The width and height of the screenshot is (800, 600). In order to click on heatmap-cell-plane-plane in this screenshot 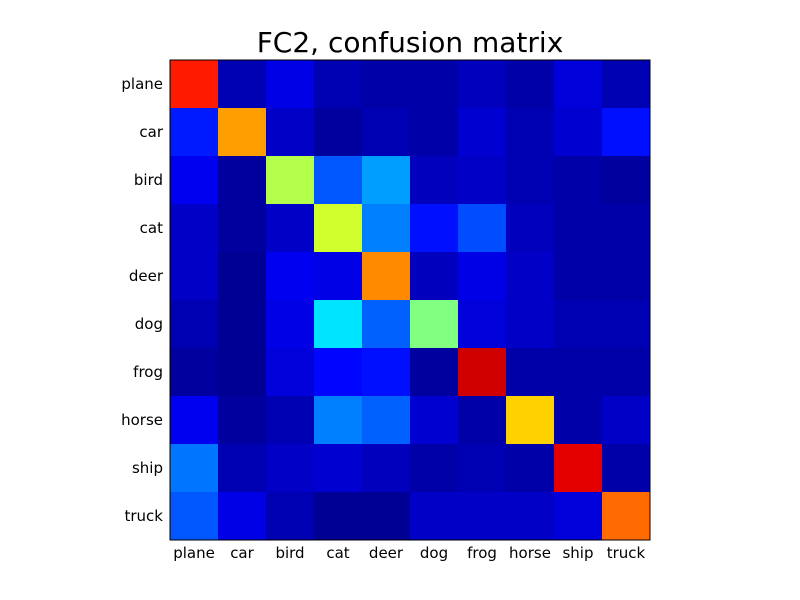, I will do `click(194, 84)`.